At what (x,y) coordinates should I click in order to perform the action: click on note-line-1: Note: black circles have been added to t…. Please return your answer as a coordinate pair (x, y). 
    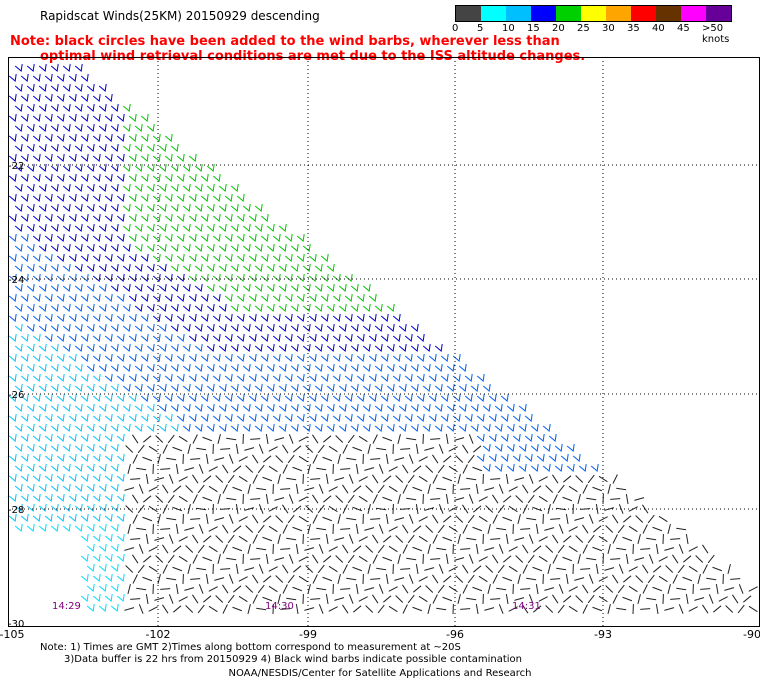
    Looking at the image, I should click on (285, 41).